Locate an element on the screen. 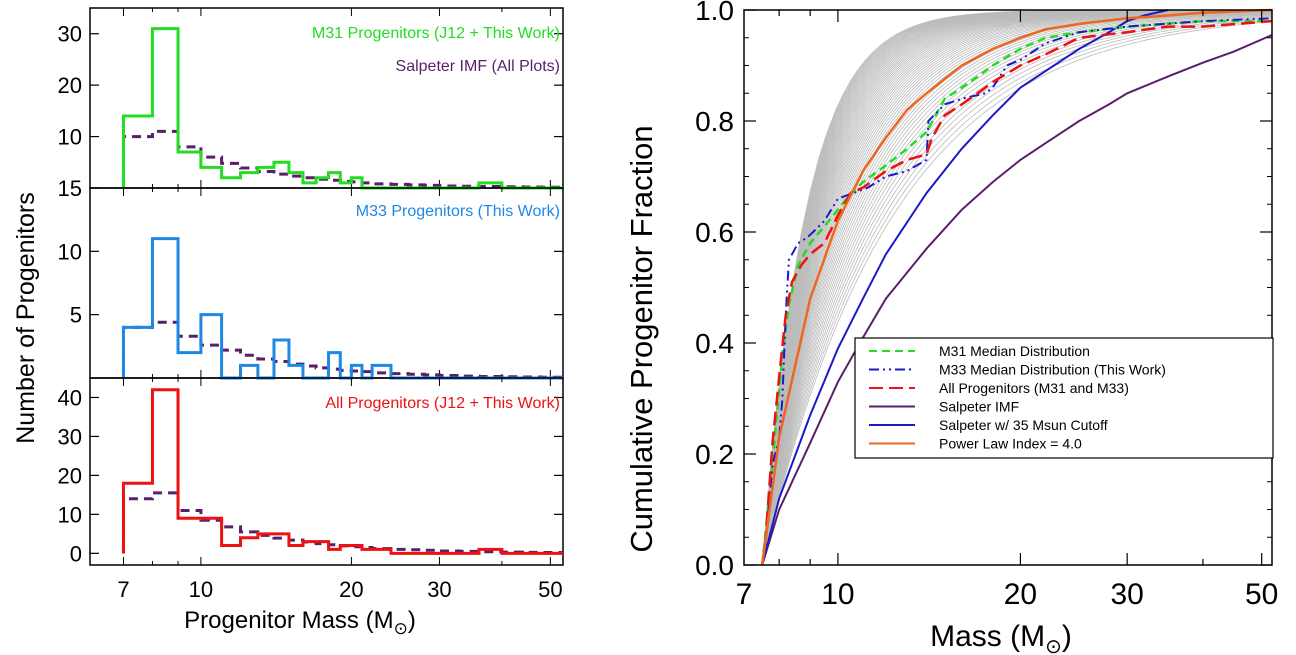 This screenshot has height=655, width=1296. hist-label-salpeter: Salpeter IMF (All Plots) is located at coordinates (478, 66).